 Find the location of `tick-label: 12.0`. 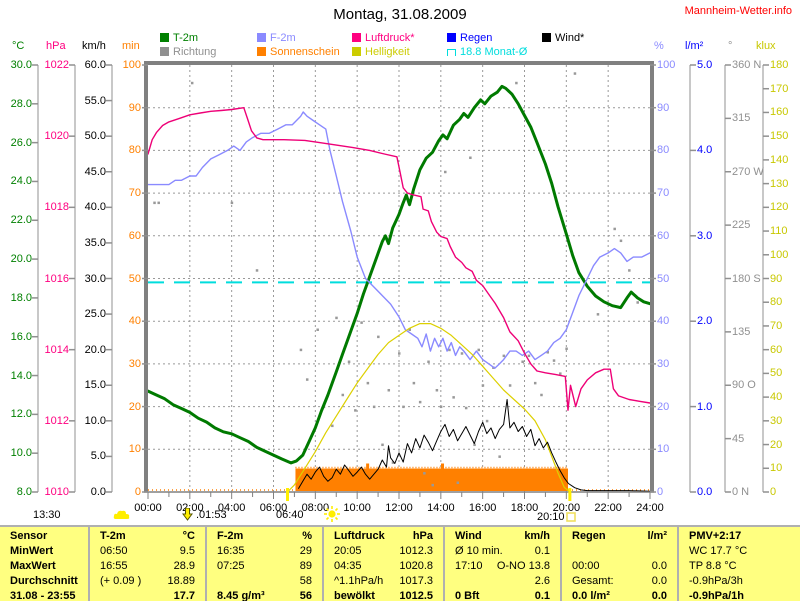

tick-label: 12.0 is located at coordinates (21, 414).